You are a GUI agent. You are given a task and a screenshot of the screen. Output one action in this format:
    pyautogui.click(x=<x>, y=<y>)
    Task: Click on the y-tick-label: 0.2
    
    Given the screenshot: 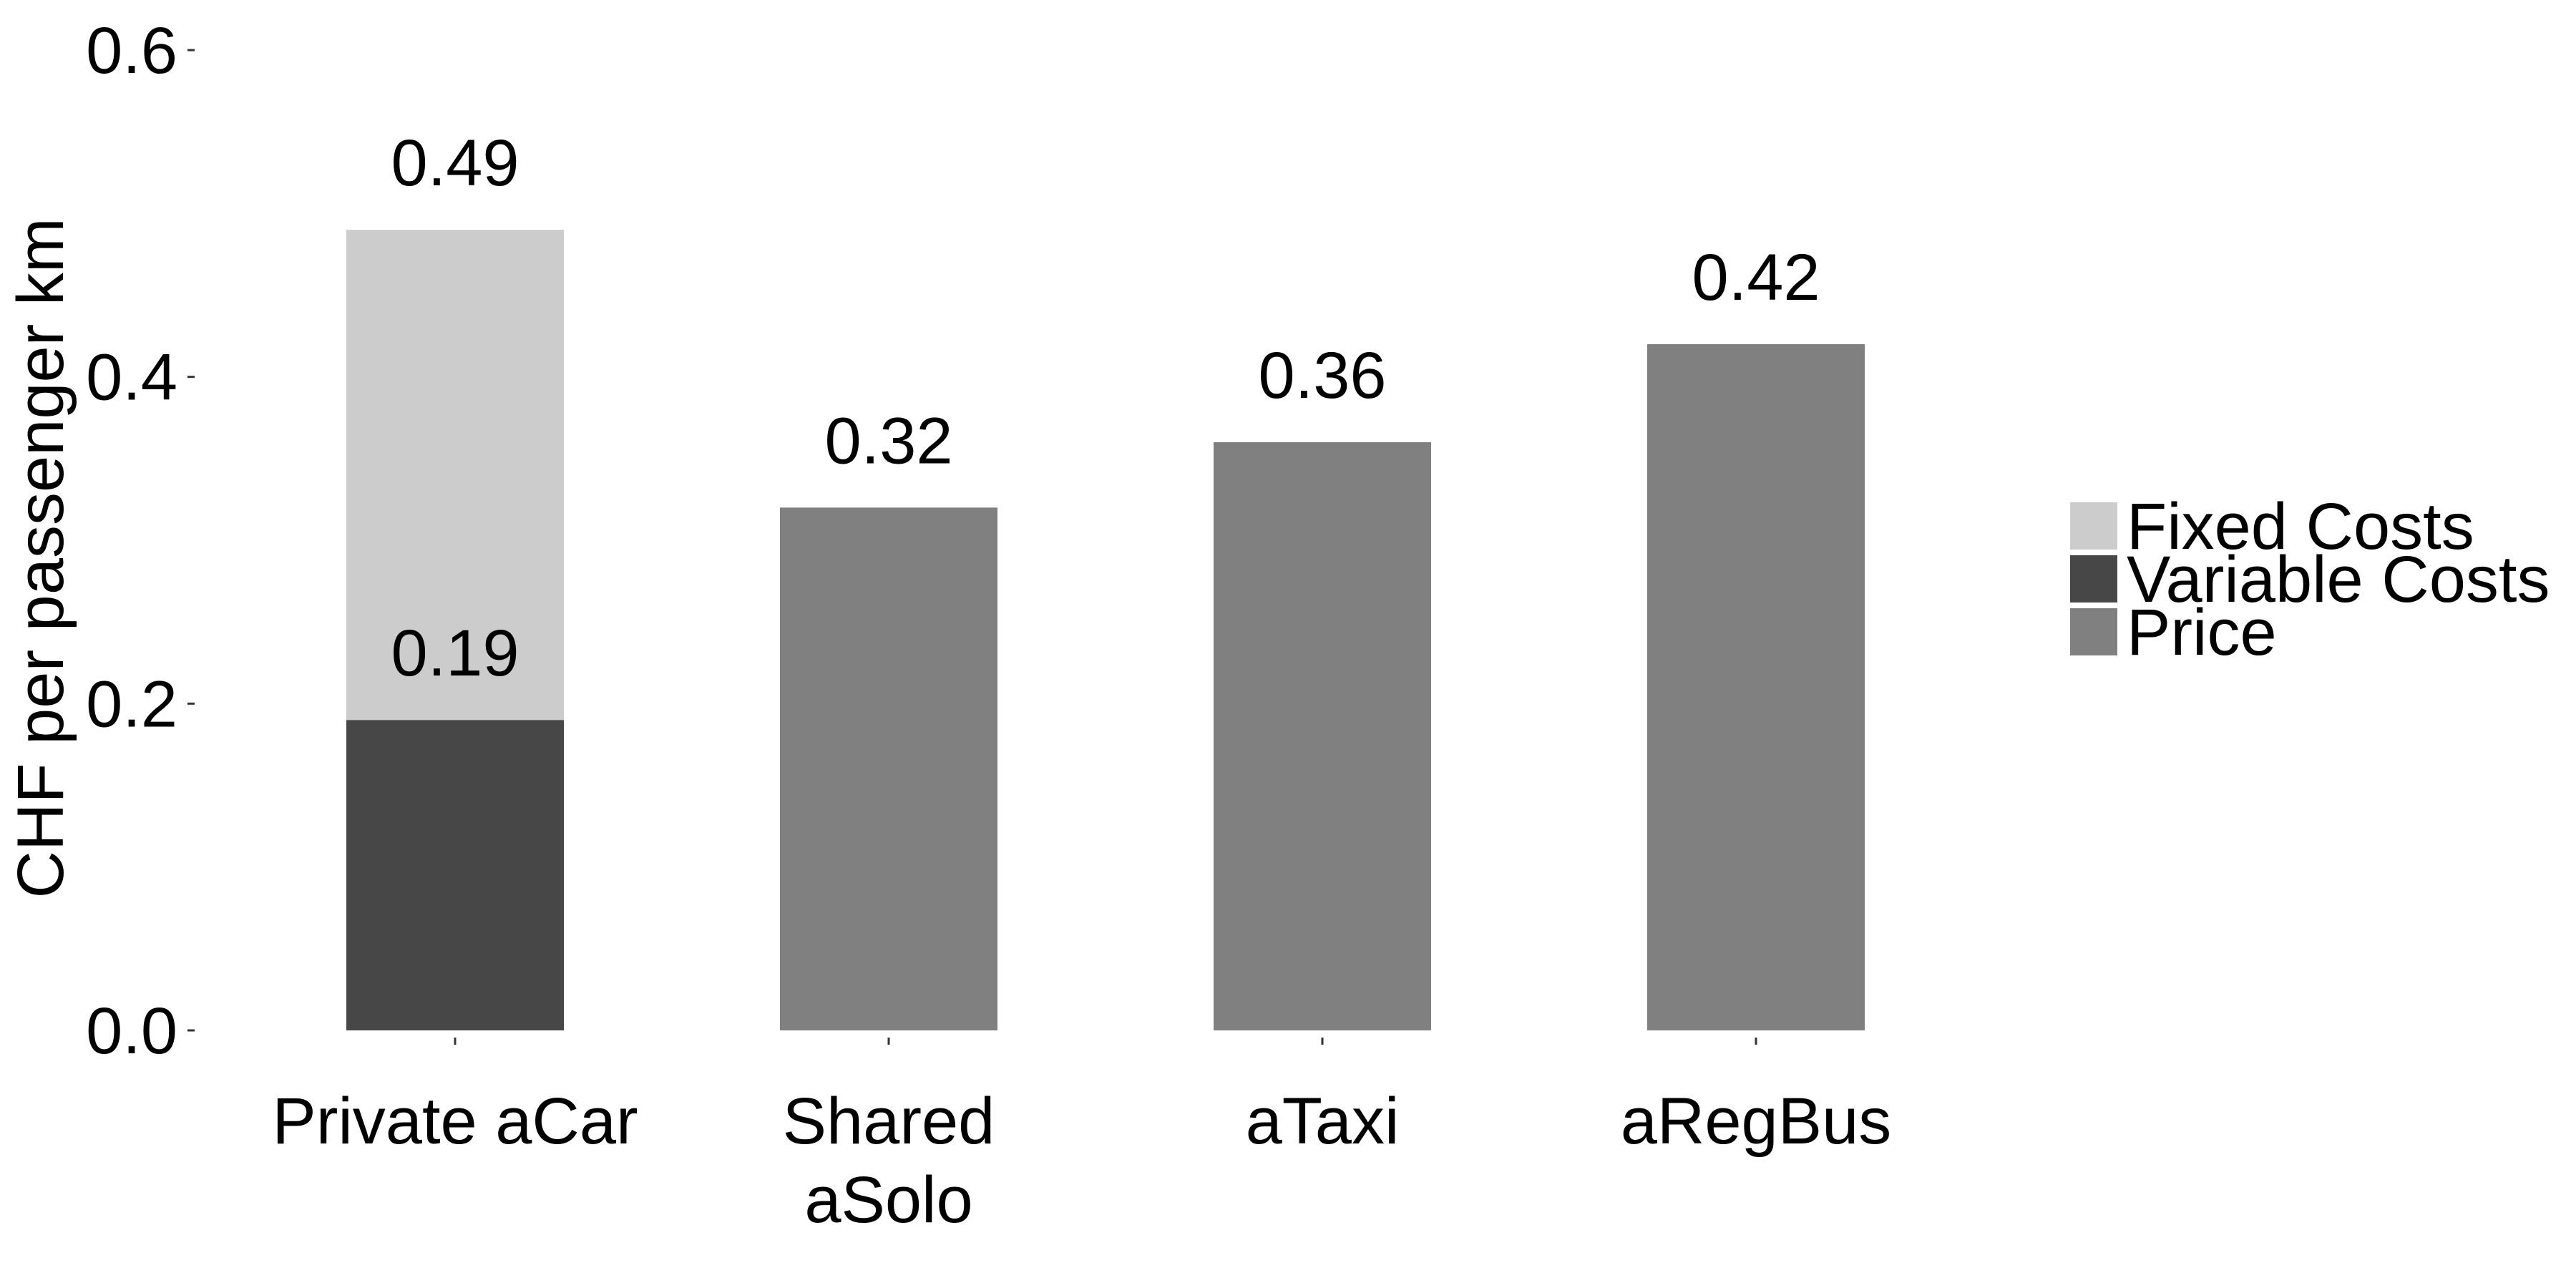 What is the action you would take?
    pyautogui.click(x=131, y=704)
    